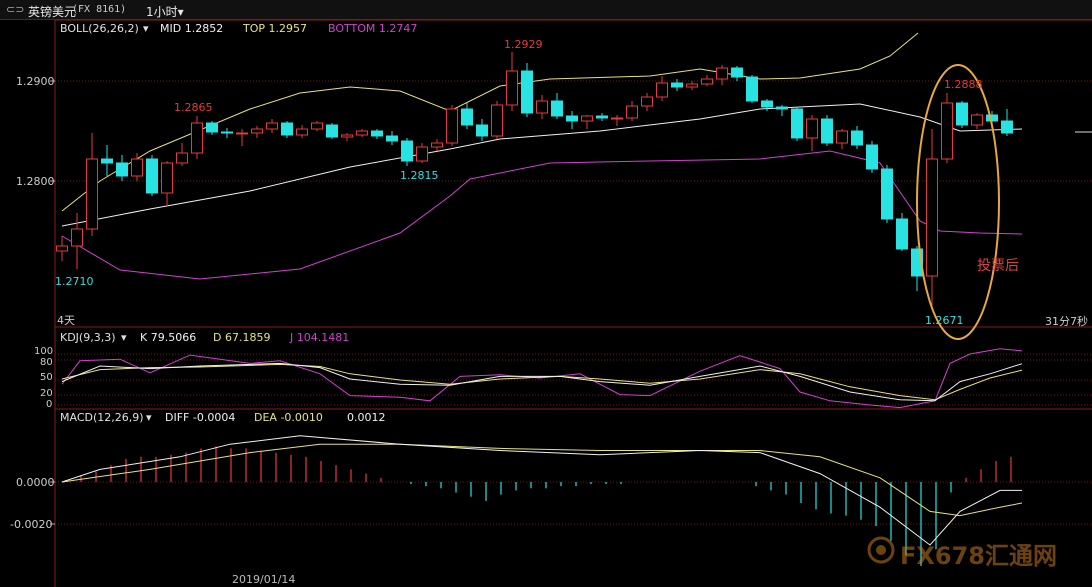  What do you see at coordinates (124, 337) in the screenshot?
I see `kdj-chevron-icon: ▾` at bounding box center [124, 337].